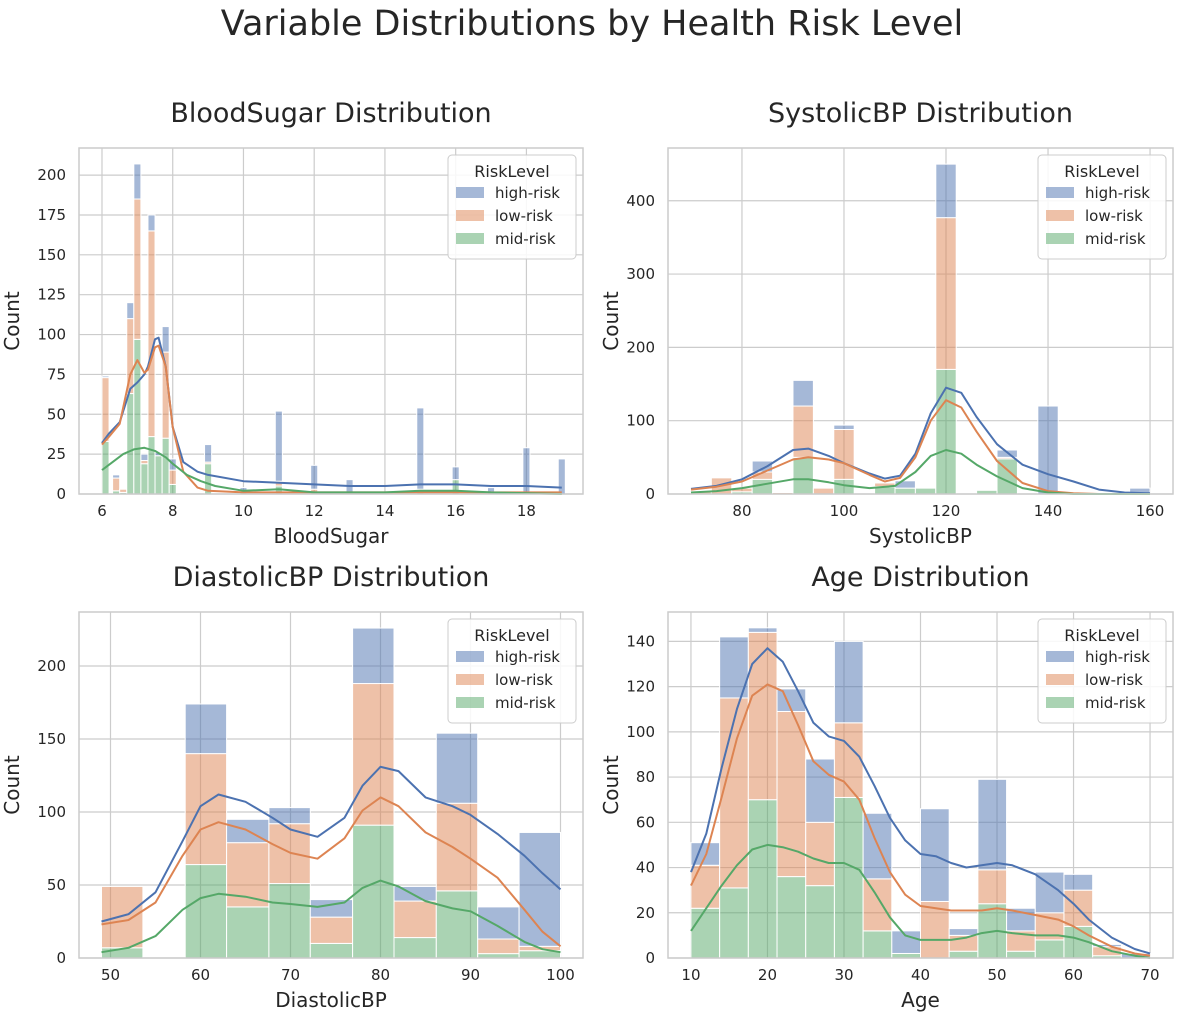  Describe the element at coordinates (843, 975) in the screenshot. I see `x-tick-label: 30` at that location.